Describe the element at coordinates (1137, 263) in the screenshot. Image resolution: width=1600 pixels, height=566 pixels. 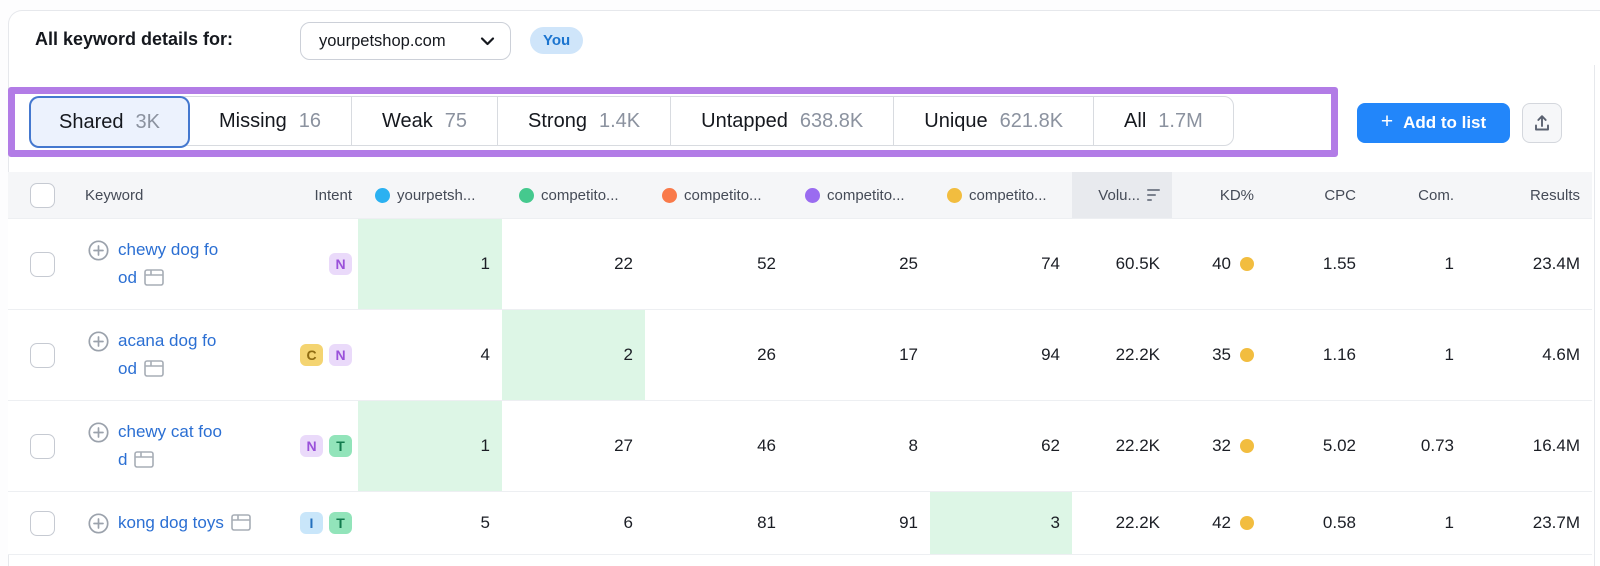
I see `volume-value: 60.5K` at that location.